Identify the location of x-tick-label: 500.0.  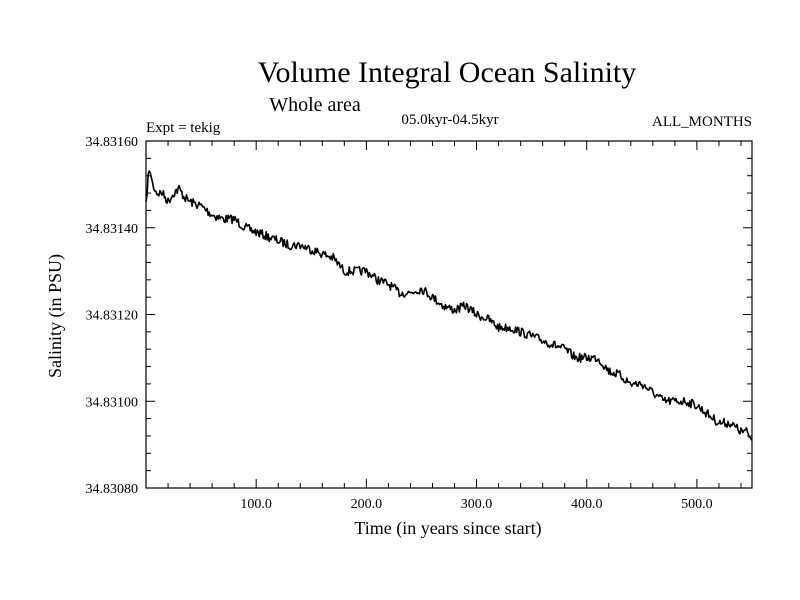
(697, 504).